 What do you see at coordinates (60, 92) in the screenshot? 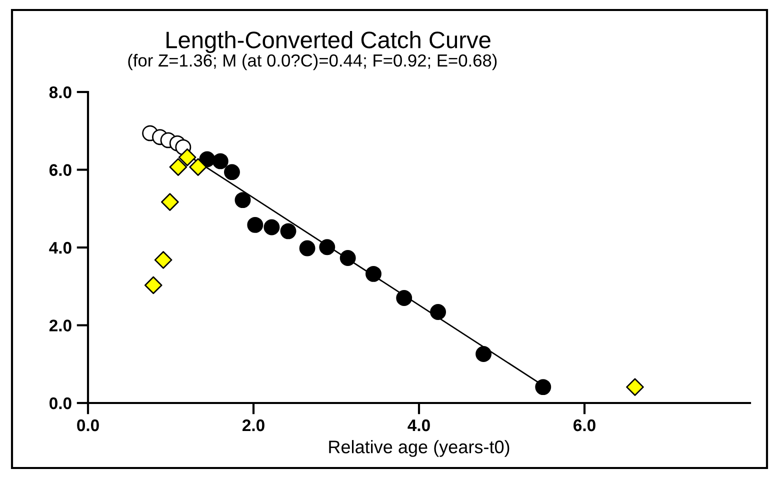
I see `y-tick-label: 8.0` at bounding box center [60, 92].